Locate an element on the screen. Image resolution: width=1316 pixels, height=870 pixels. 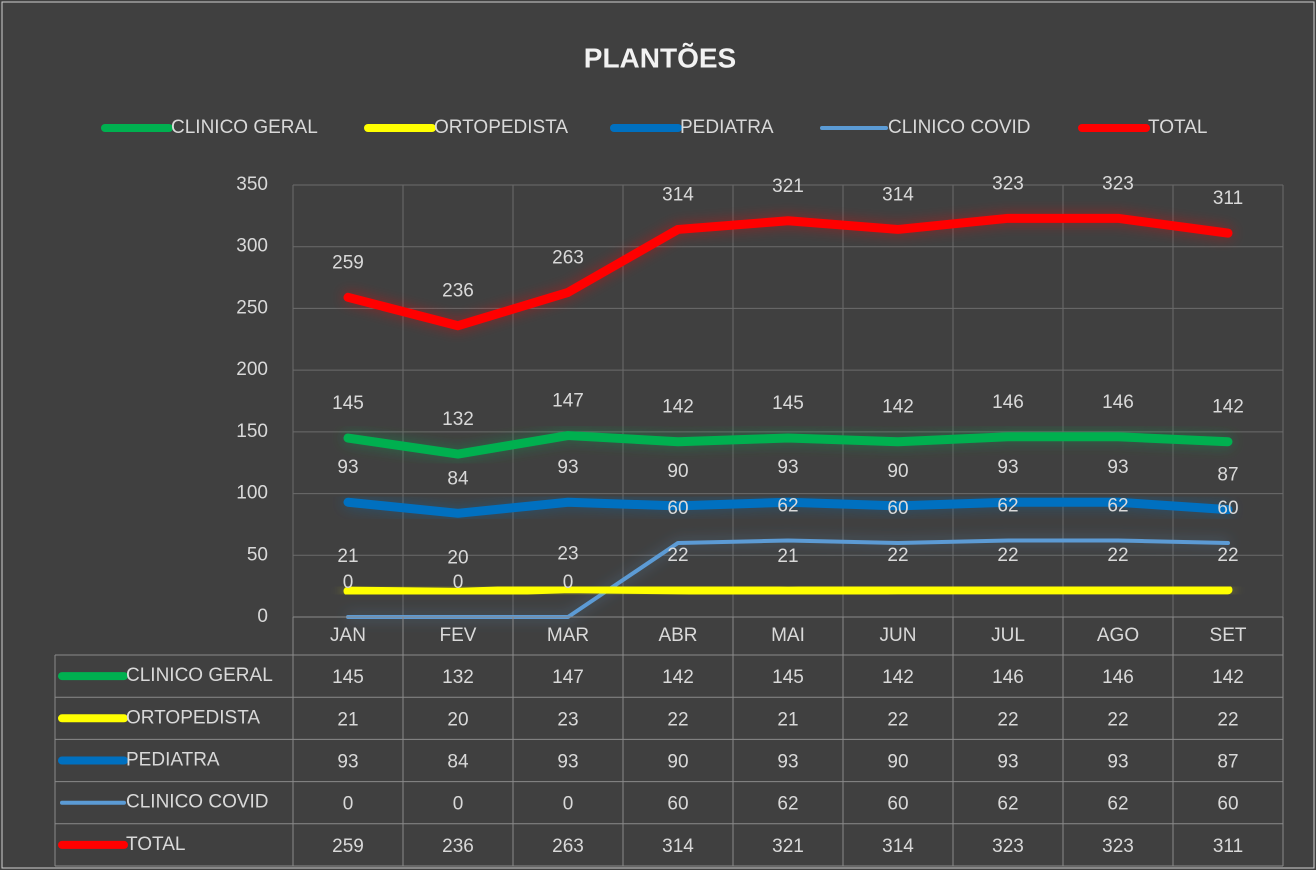
y-tick-label: 50 is located at coordinates (257, 554).